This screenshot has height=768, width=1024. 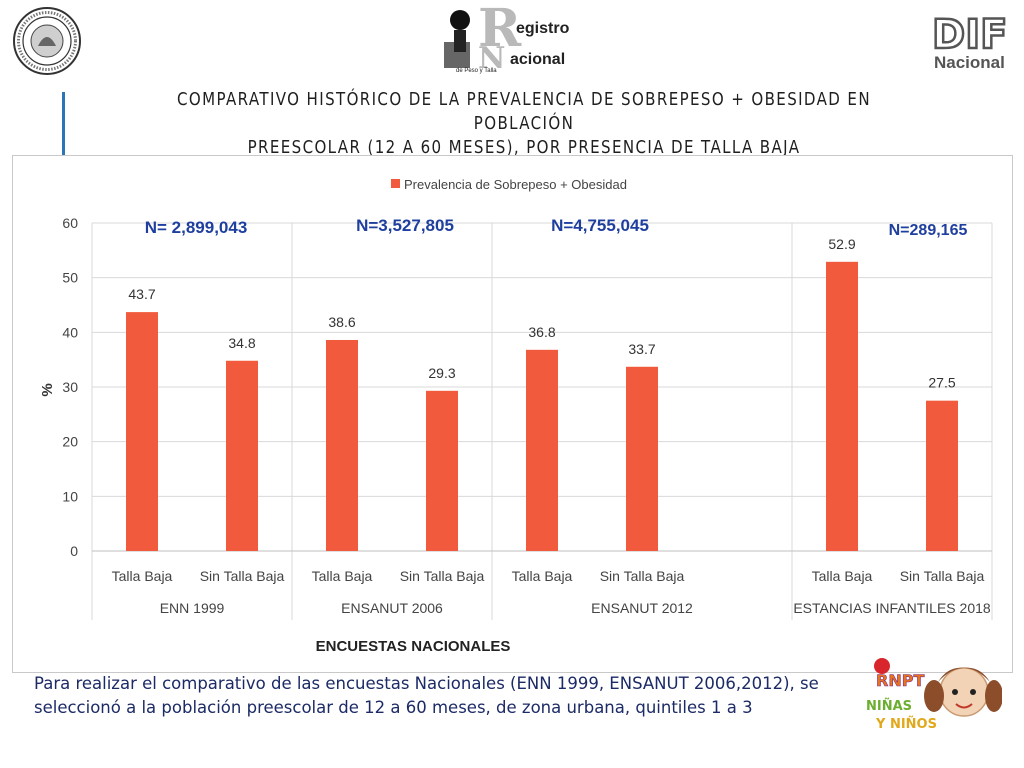 What do you see at coordinates (63, 143) in the screenshot?
I see `accent-bar` at bounding box center [63, 143].